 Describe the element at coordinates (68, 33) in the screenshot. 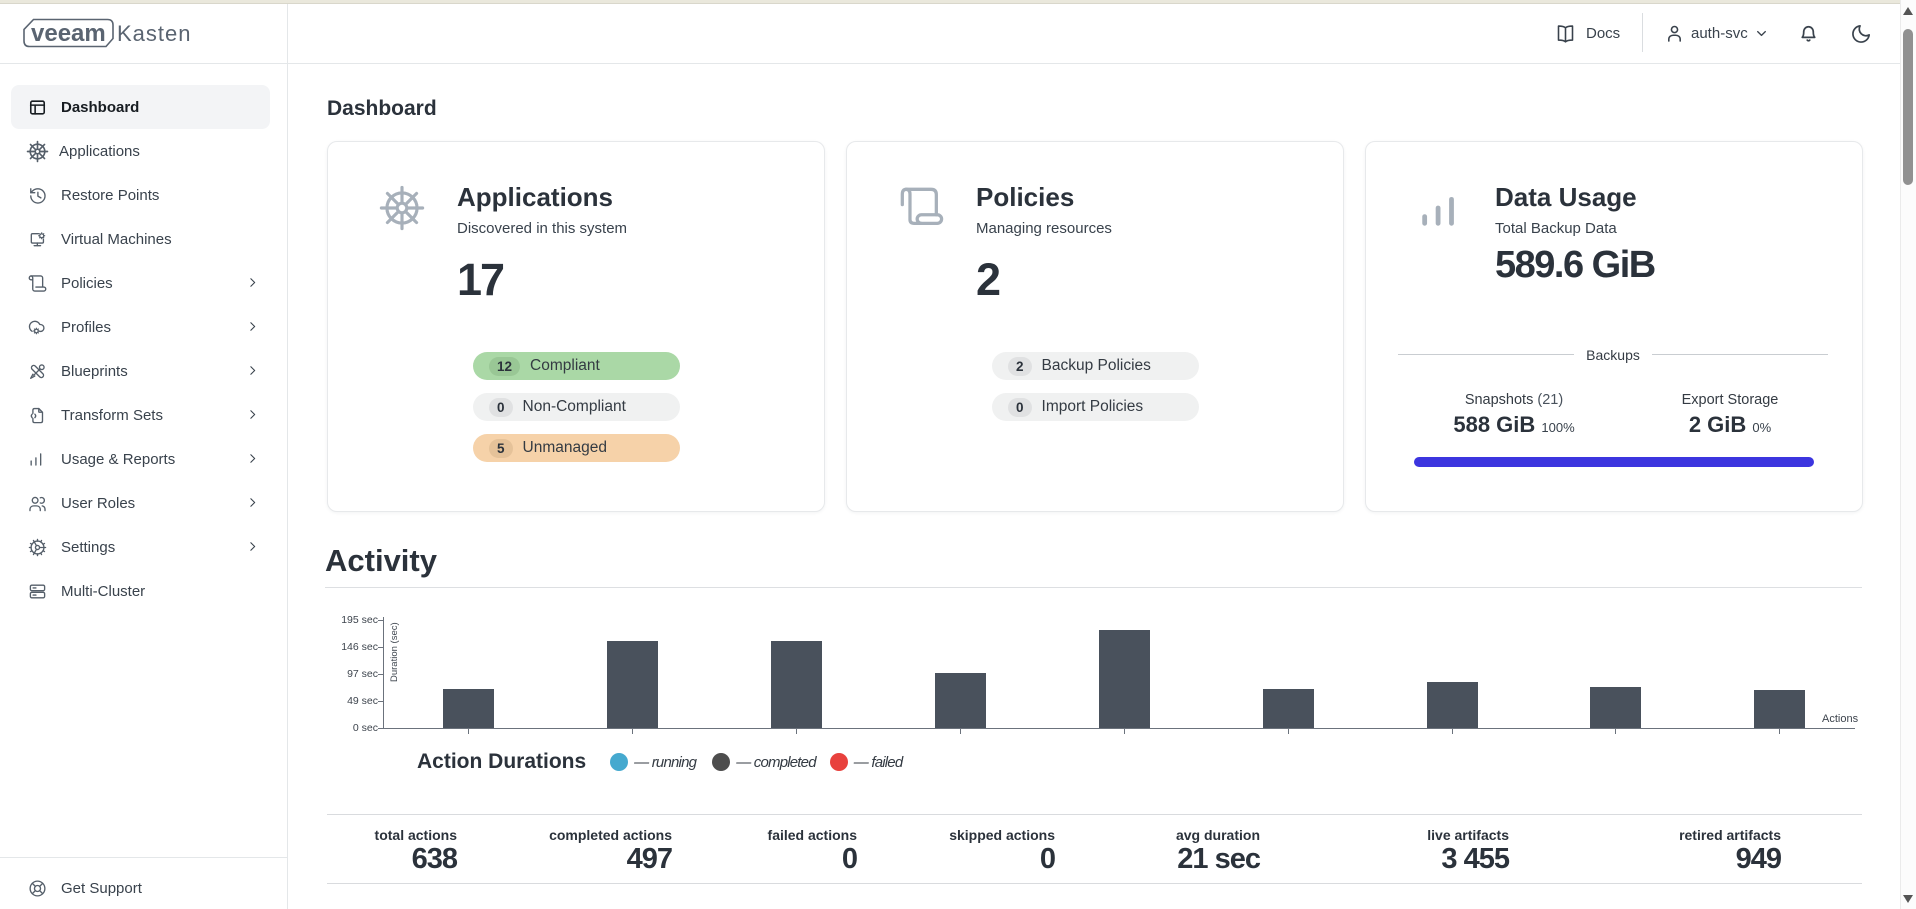

I see `svg-text: veeam` at that location.